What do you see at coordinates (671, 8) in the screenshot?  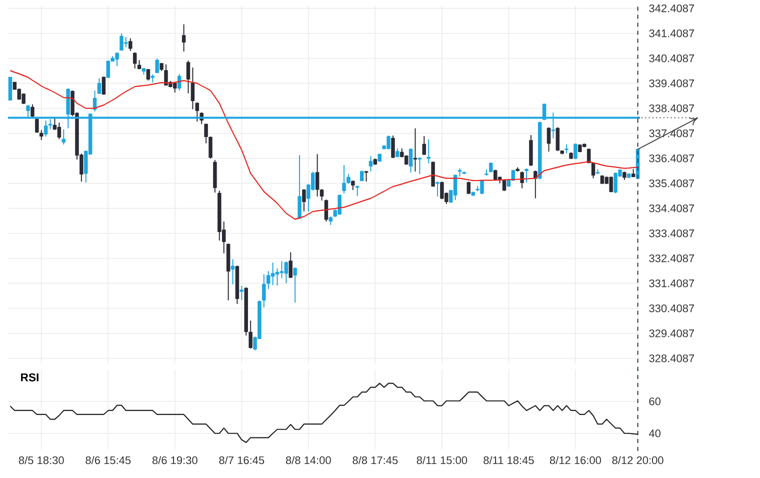 I see `y-tick-label: 342.4087` at bounding box center [671, 8].